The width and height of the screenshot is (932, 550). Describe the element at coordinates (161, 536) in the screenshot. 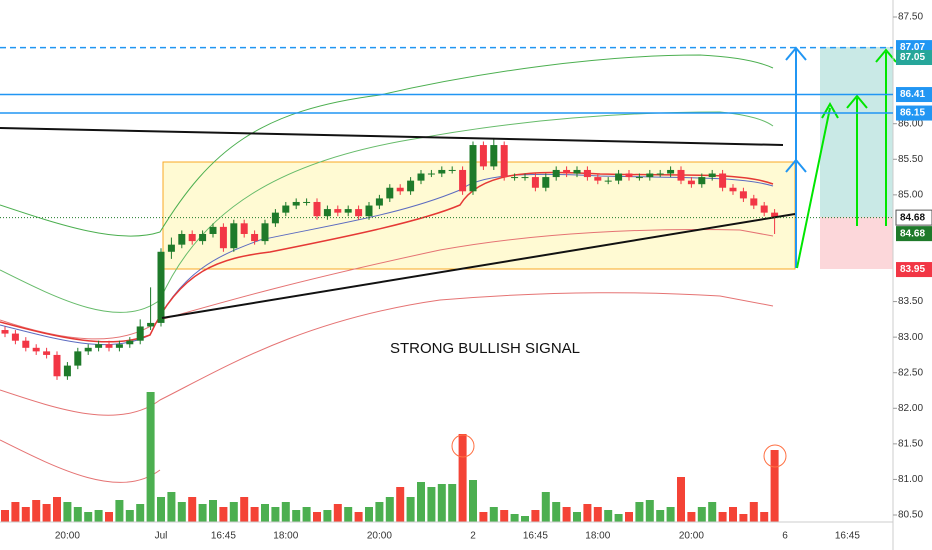

I see `x-tick-label: Jul` at that location.